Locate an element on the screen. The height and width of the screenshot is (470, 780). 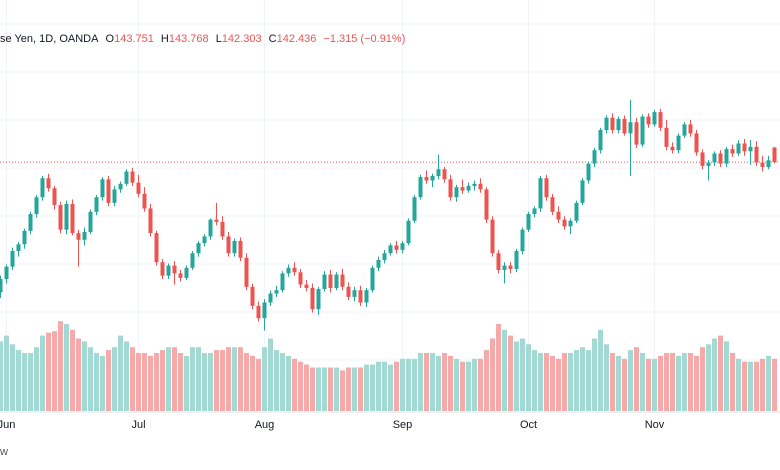
change-value: −1.315 (−0.91%) is located at coordinates (364, 39).